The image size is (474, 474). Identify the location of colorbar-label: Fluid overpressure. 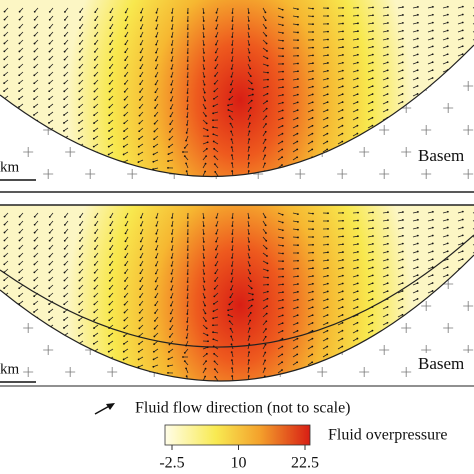
(388, 435).